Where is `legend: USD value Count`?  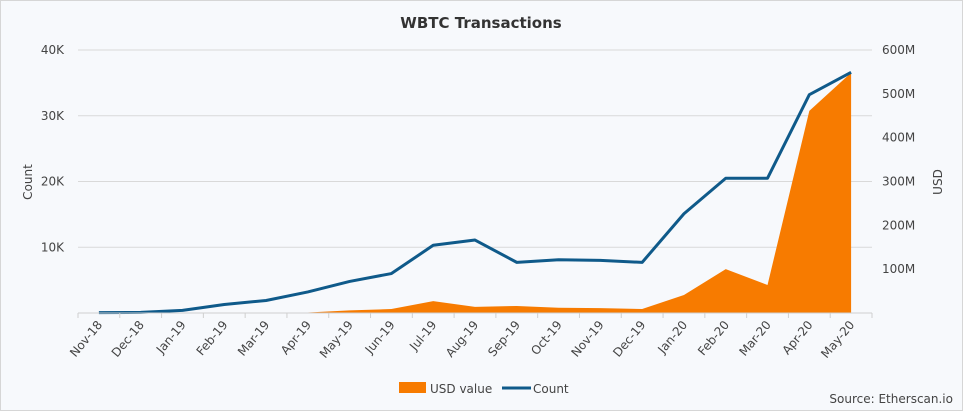
legend: USD value Count is located at coordinates (484, 389).